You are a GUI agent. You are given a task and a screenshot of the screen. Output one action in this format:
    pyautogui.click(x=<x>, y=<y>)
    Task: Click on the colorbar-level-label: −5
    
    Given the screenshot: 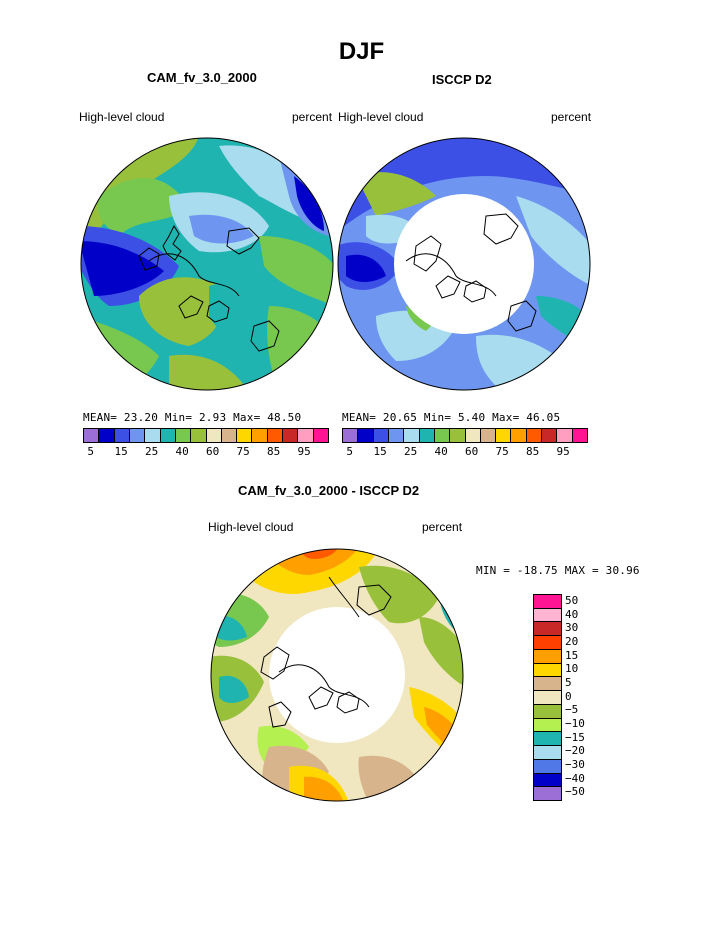 What is the action you would take?
    pyautogui.click(x=572, y=710)
    